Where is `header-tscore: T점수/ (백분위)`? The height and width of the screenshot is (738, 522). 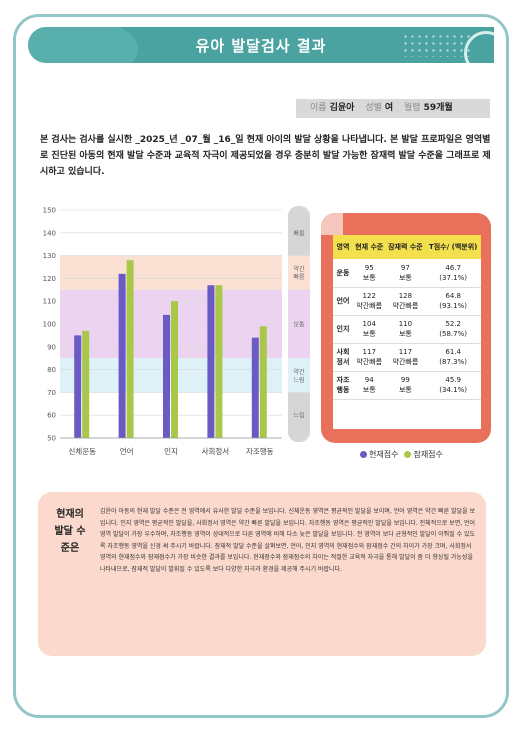
header-tscore: T점수/ (백분위) is located at coordinates (453, 247).